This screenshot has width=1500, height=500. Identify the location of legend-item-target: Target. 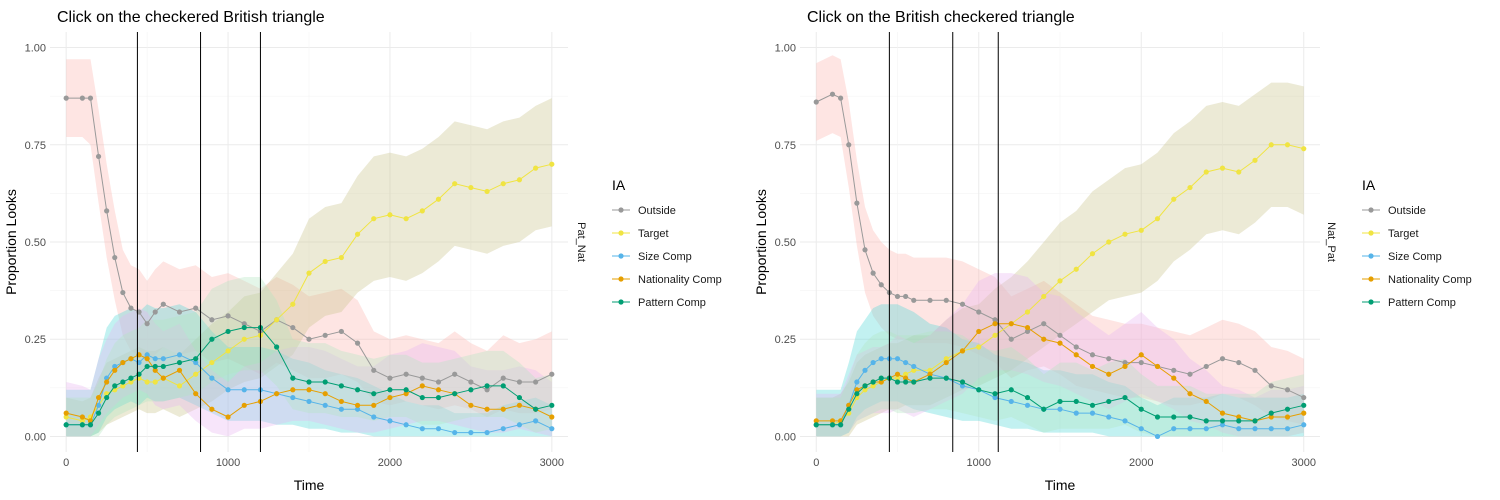
(1390, 234).